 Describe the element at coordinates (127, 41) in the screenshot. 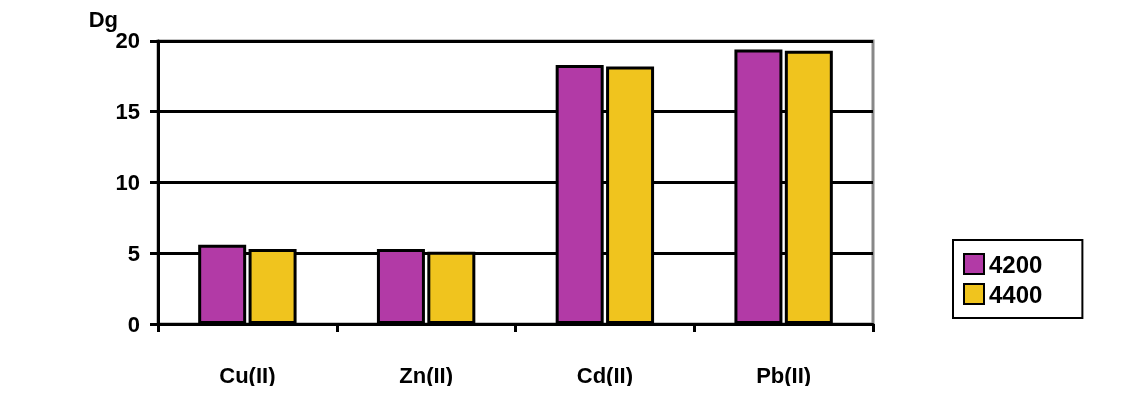

I see `y-tick-label: 20` at that location.